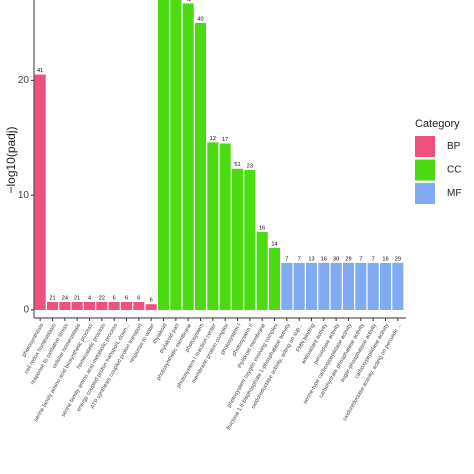 This screenshot has height=474, width=474. Describe the element at coordinates (225, 140) in the screenshot. I see `bar-count: 17` at that location.